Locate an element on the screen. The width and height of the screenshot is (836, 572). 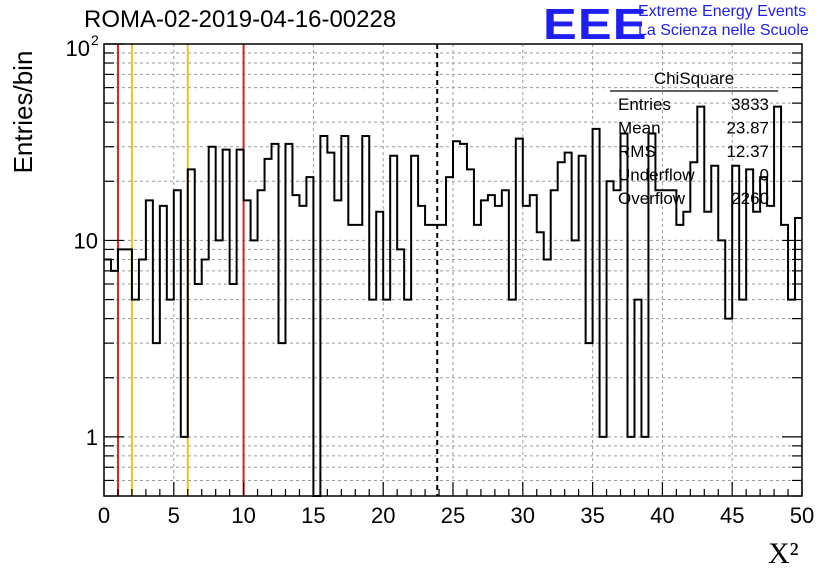
logo-subtitle-line1: Extreme Energy Events is located at coordinates (722, 11).